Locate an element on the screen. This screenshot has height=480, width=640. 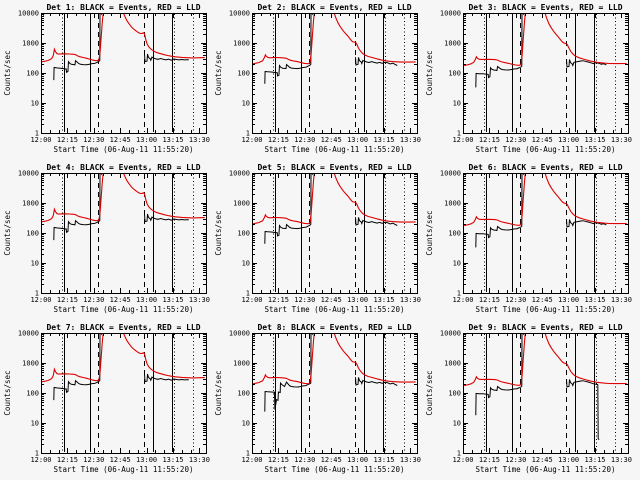
plot-title: Det 7: BLACK = Events, RED = LLD is located at coordinates (123, 327).